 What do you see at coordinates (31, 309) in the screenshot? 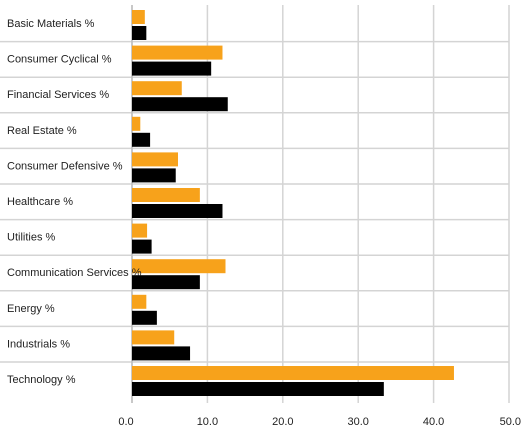
I see `category-label: Energy %` at bounding box center [31, 309].